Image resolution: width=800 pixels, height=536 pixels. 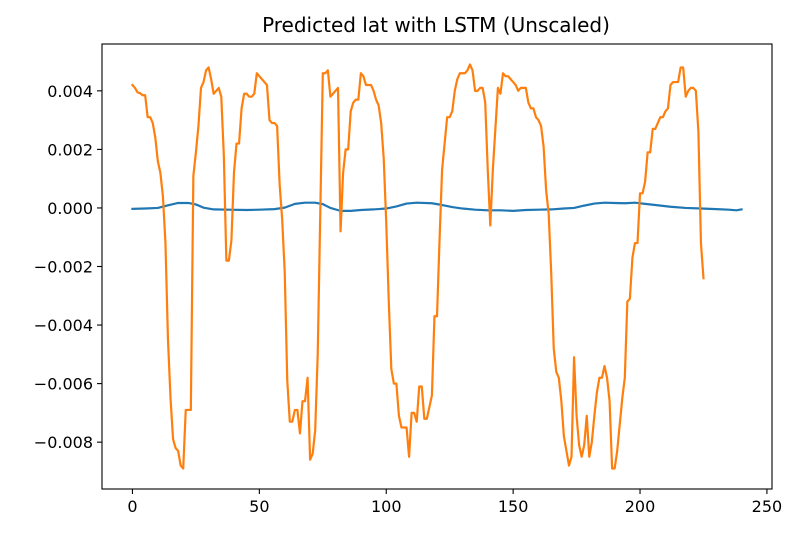 I want to click on x-tick-label: 250, so click(x=767, y=506).